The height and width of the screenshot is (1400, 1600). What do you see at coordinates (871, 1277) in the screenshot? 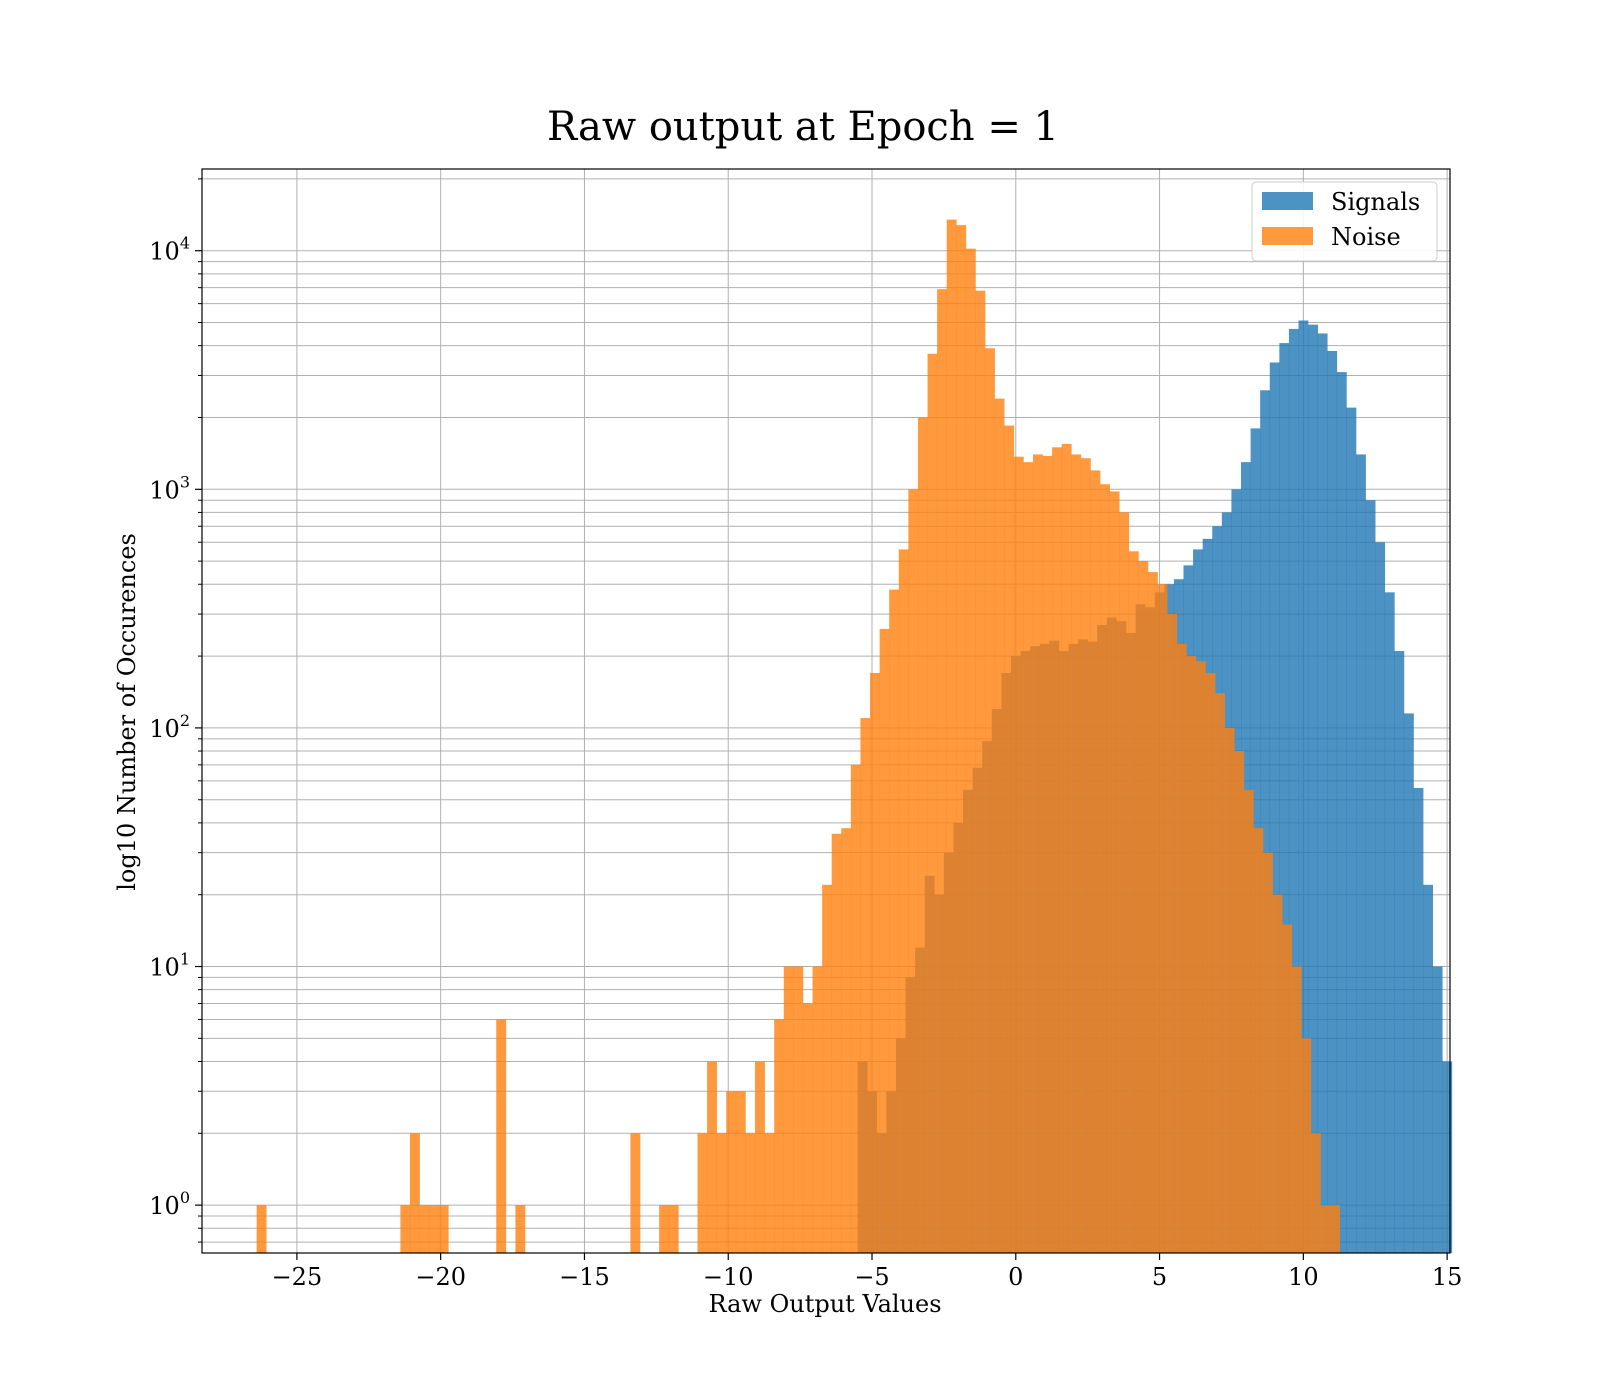
I see `x-tick-label: −5` at bounding box center [871, 1277].